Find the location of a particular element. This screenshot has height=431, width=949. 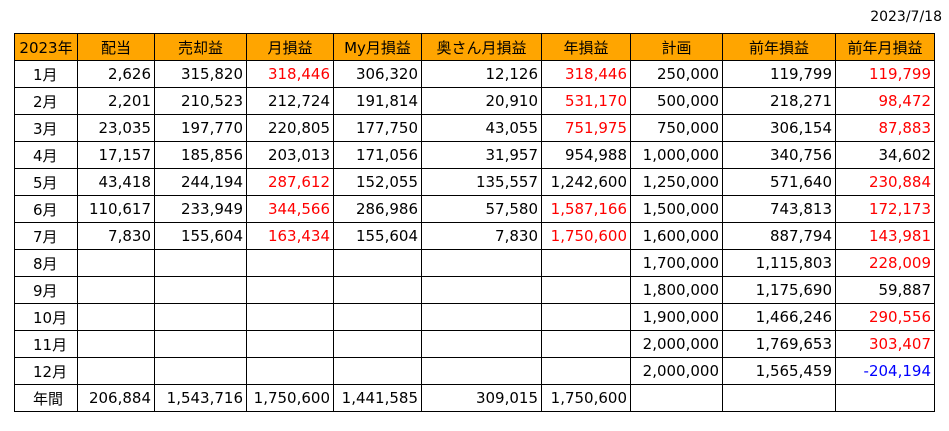

column-header: 年損益 is located at coordinates (586, 47).